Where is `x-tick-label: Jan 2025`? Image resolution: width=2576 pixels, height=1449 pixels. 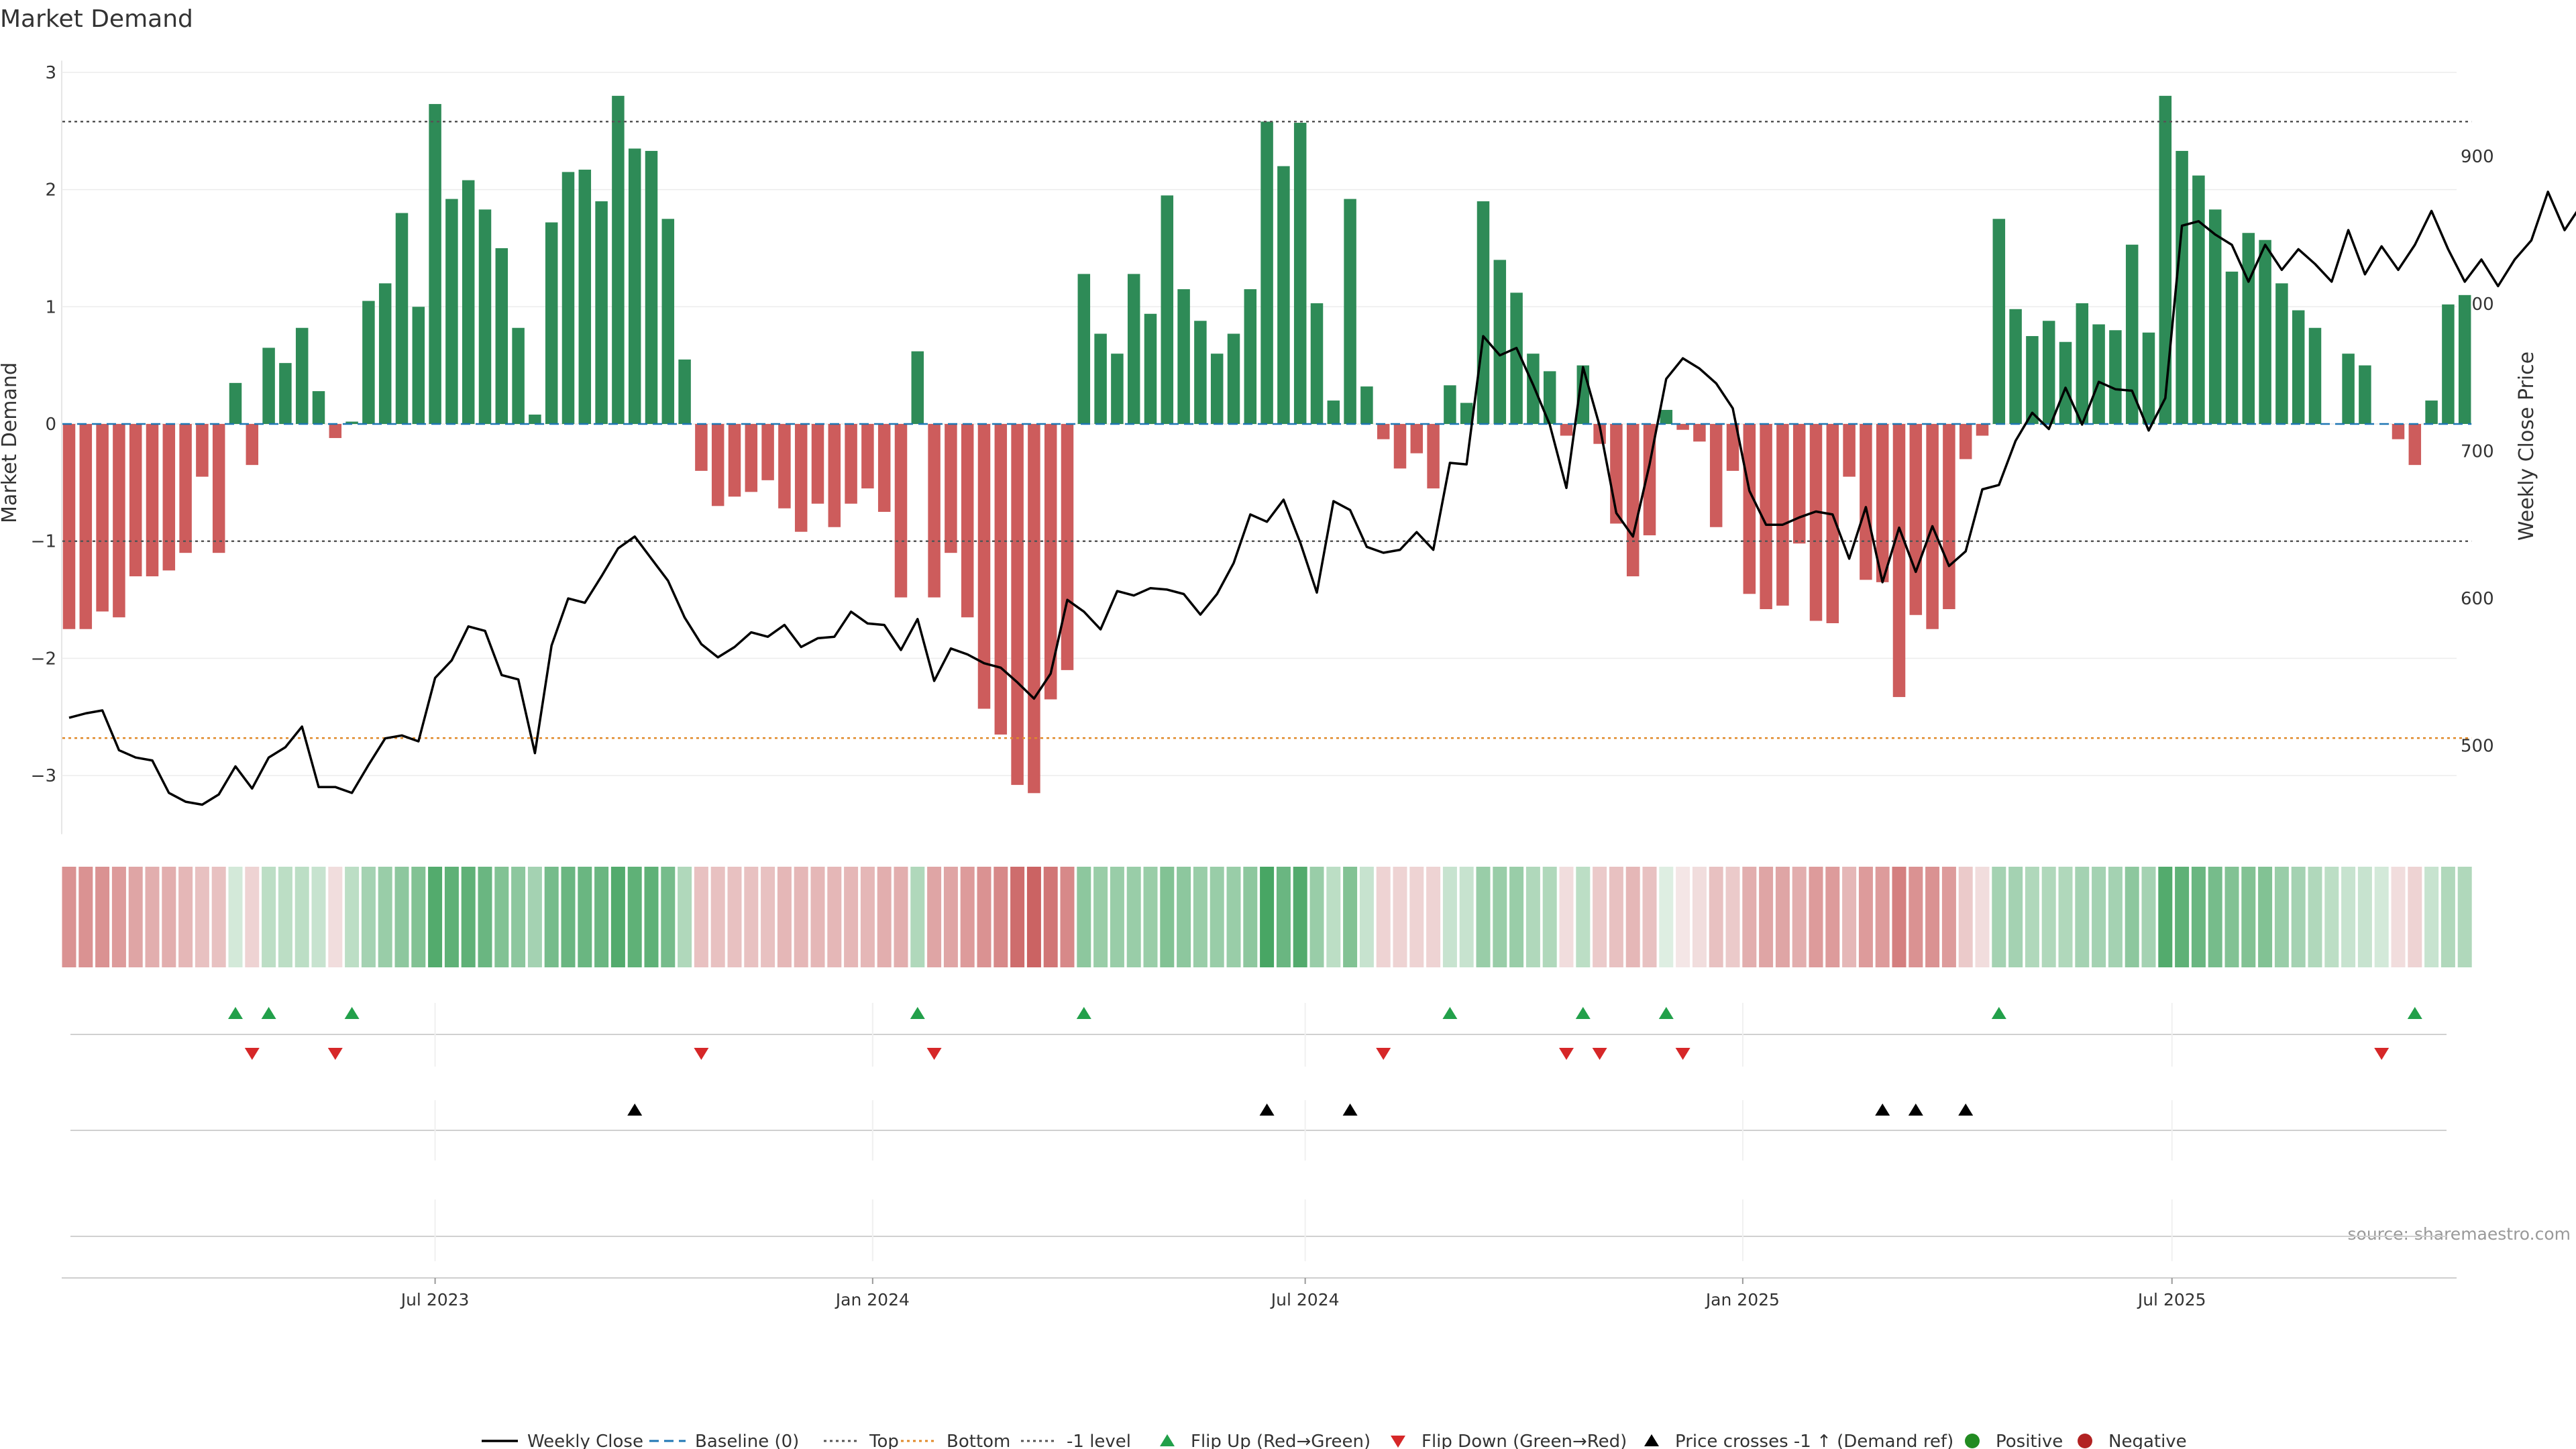
x-tick-label: Jan 2025 is located at coordinates (1742, 1299).